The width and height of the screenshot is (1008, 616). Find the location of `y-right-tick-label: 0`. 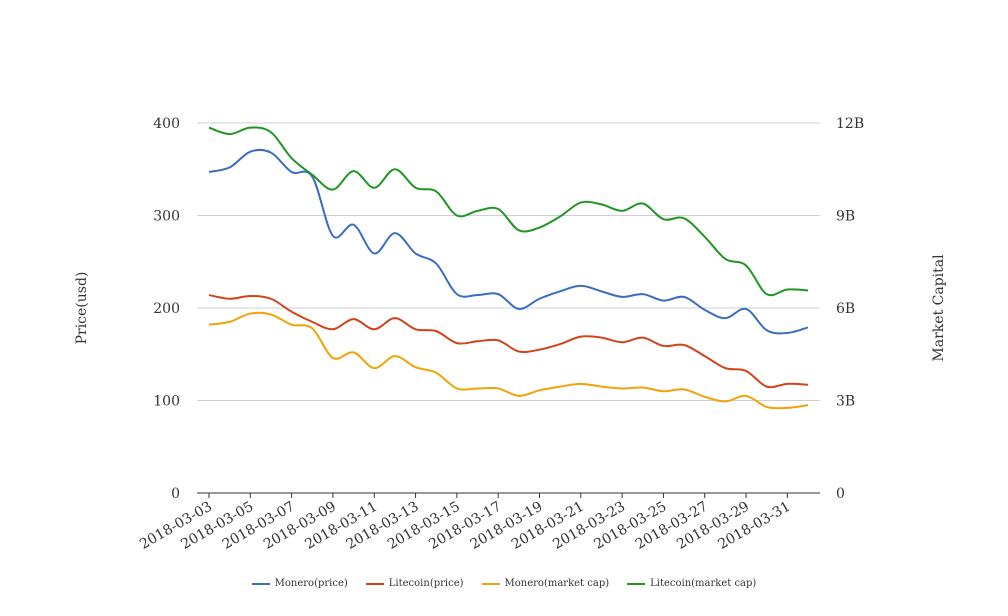

y-right-tick-label: 0 is located at coordinates (840, 494).